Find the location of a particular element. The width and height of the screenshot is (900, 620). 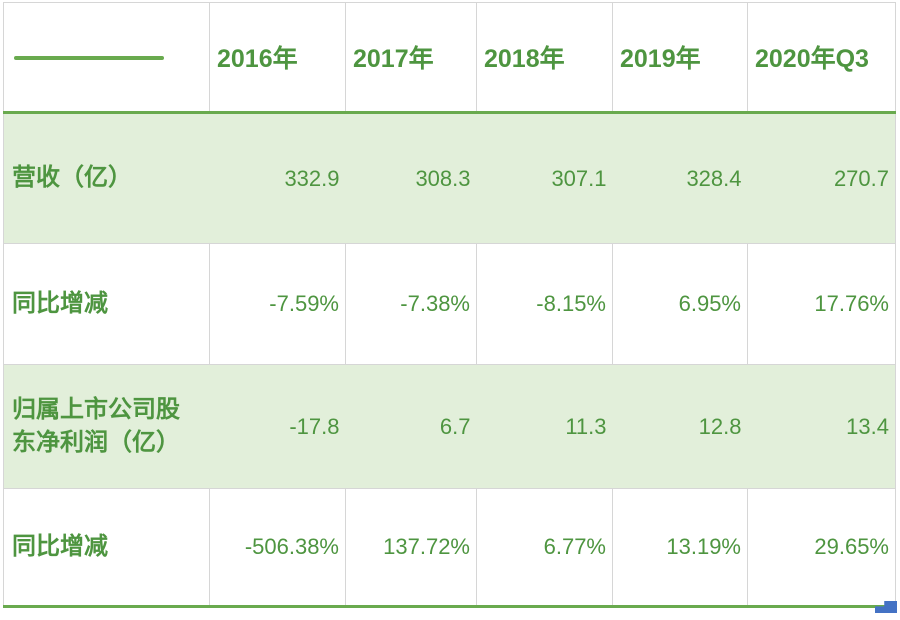

row-label-net-profit-yoy: 同比增减 is located at coordinates (106, 548).